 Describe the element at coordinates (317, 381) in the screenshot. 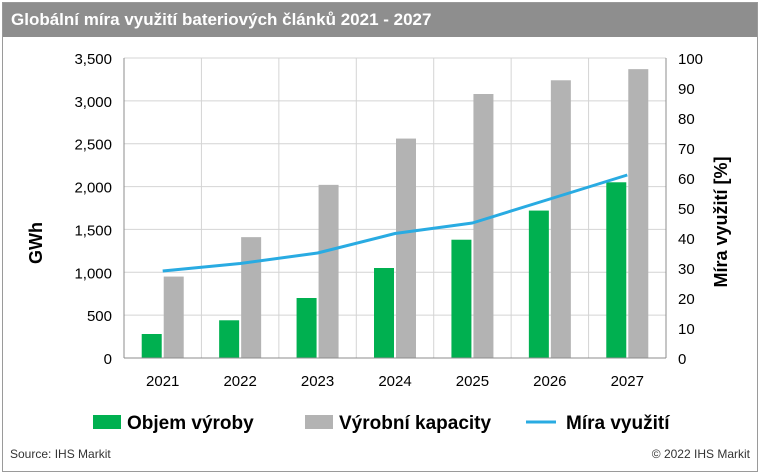

I see `x-tick-label: 2023` at that location.